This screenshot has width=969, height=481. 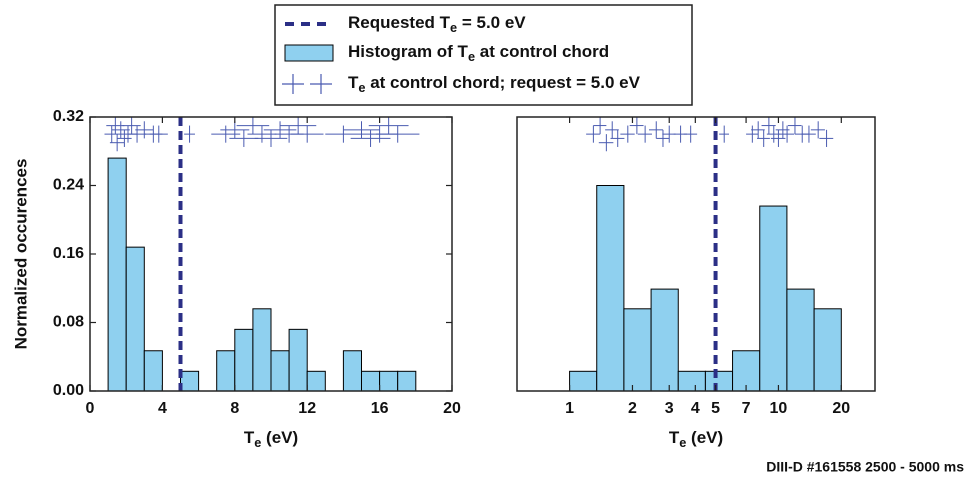 I want to click on legend-label: Histogram of Te at control chord, so click(x=478, y=53).